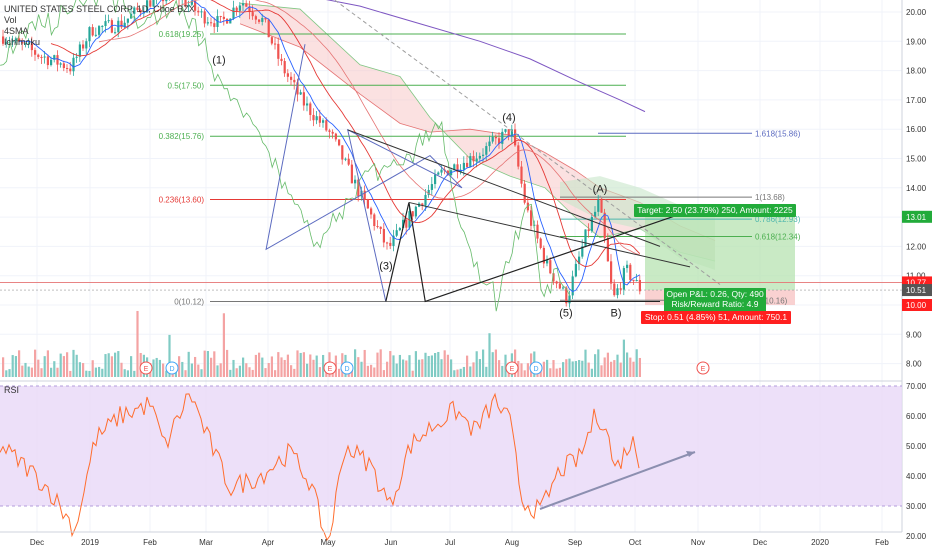  I want to click on trade-target-tag: Target: 2.50 (23.79%) 250, Amount: 2225, so click(715, 210).